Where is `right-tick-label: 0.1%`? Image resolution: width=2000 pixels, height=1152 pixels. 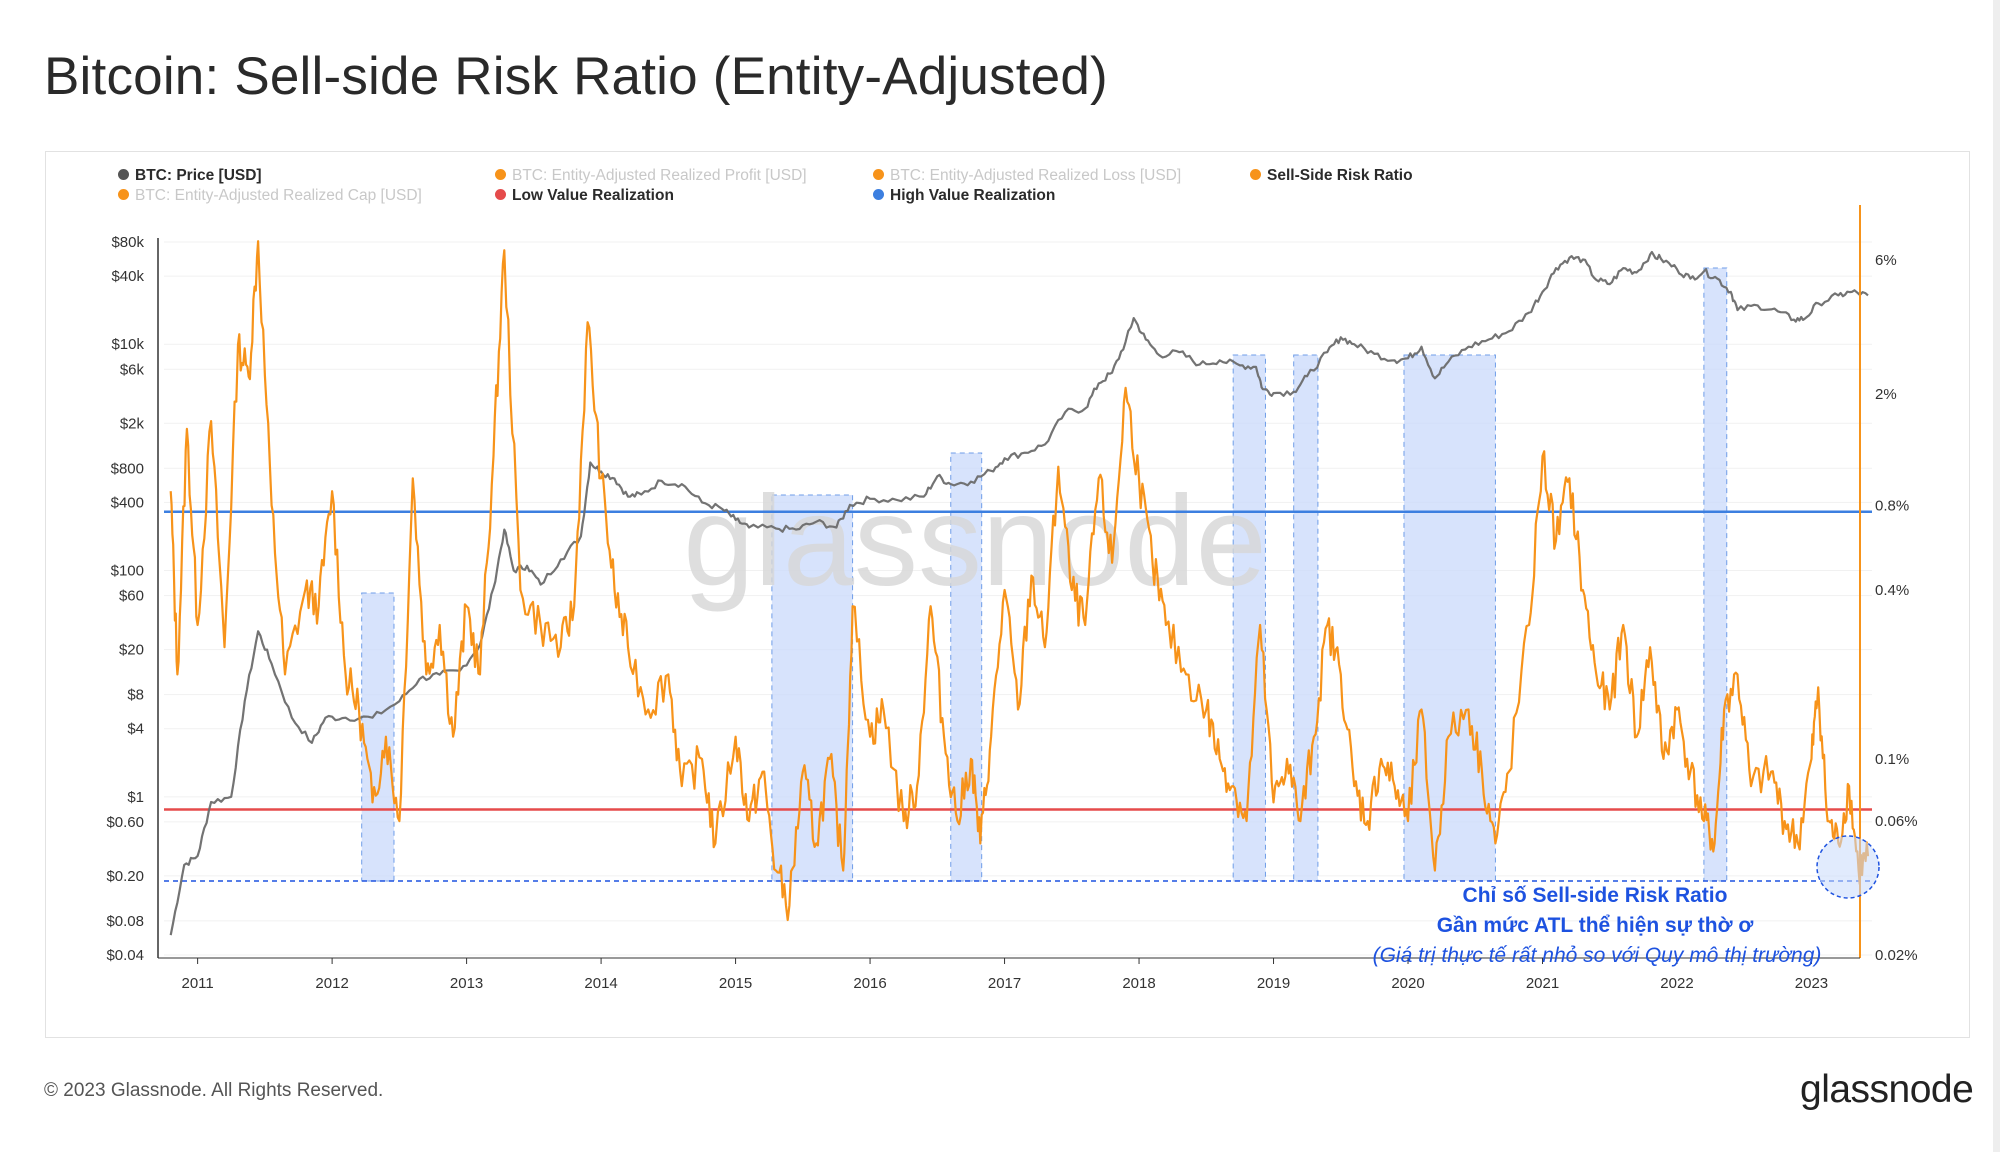 right-tick-label: 0.1% is located at coordinates (1892, 759).